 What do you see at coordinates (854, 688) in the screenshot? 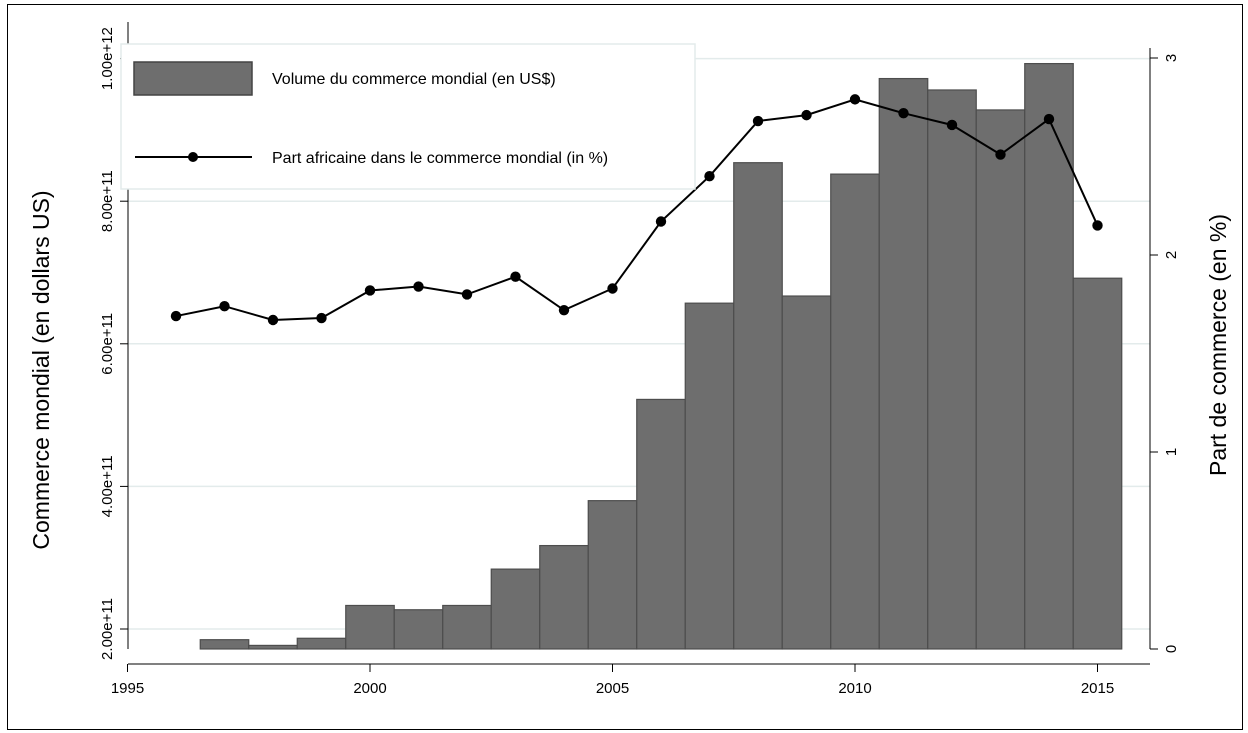
I see `x-tick-label: 2010` at bounding box center [854, 688].